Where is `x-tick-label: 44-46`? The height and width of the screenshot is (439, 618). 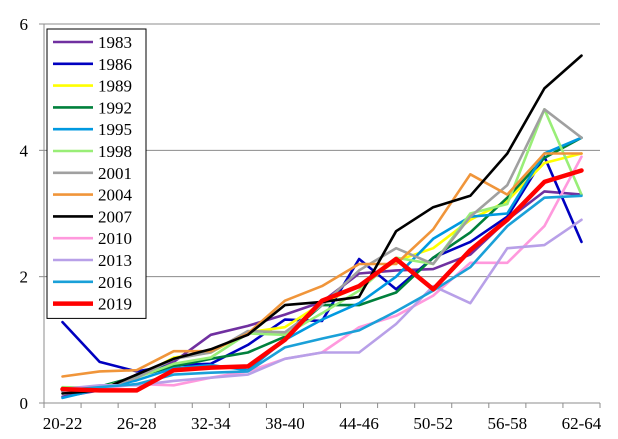 x-tick-label: 44-46 is located at coordinates (359, 423).